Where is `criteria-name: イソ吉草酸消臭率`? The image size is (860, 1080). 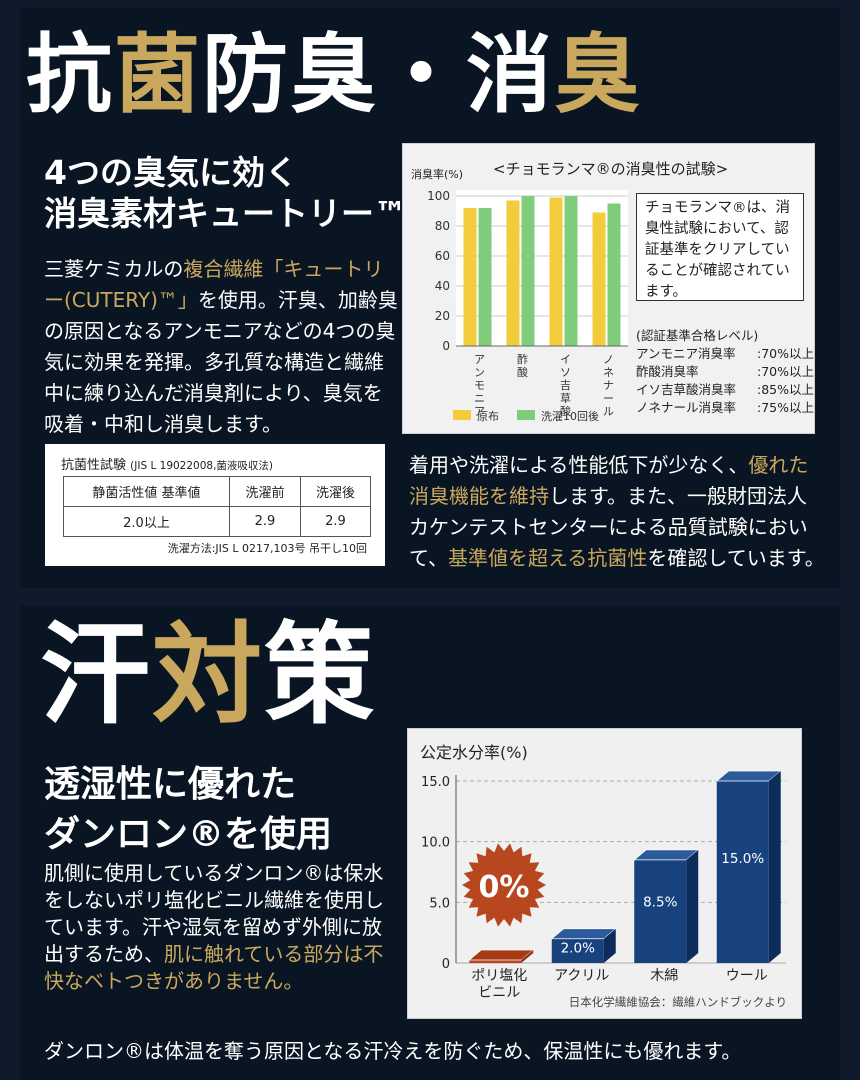
criteria-name: イソ吉草酸消臭率 is located at coordinates (686, 389).